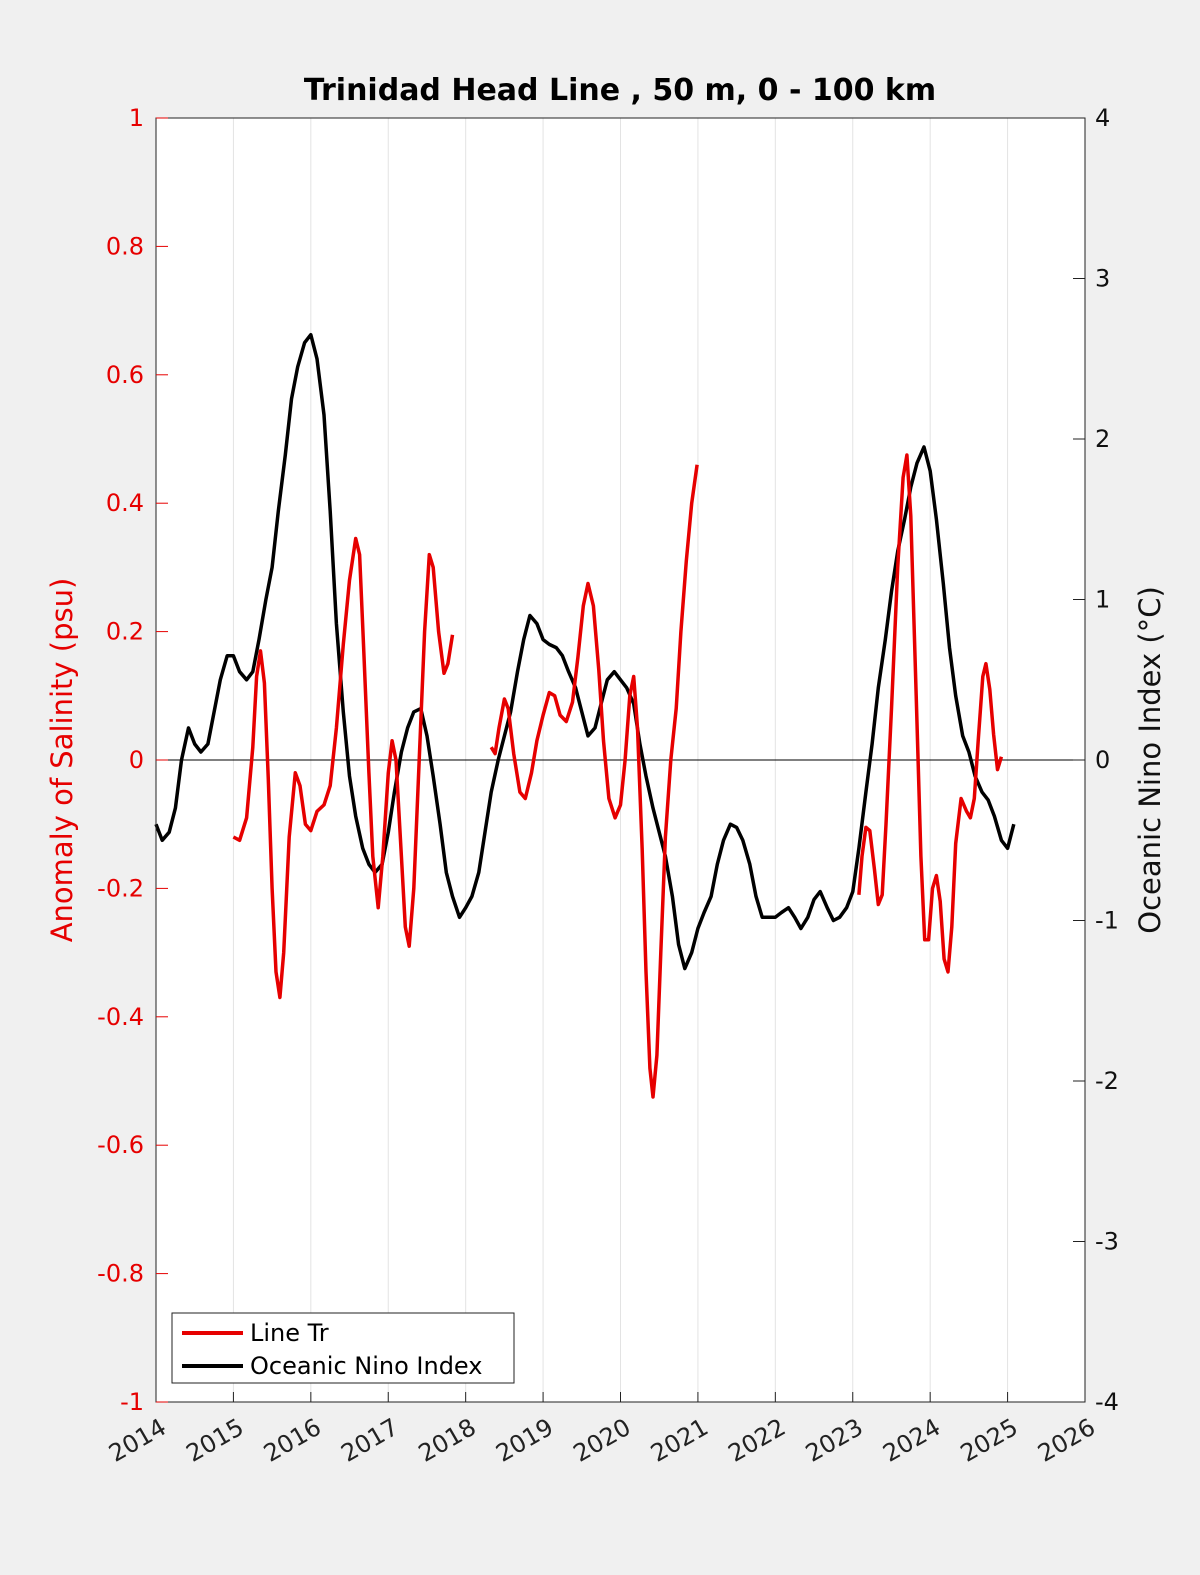  What do you see at coordinates (137, 1440) in the screenshot?
I see `x-tick-label: 2014` at bounding box center [137, 1440].